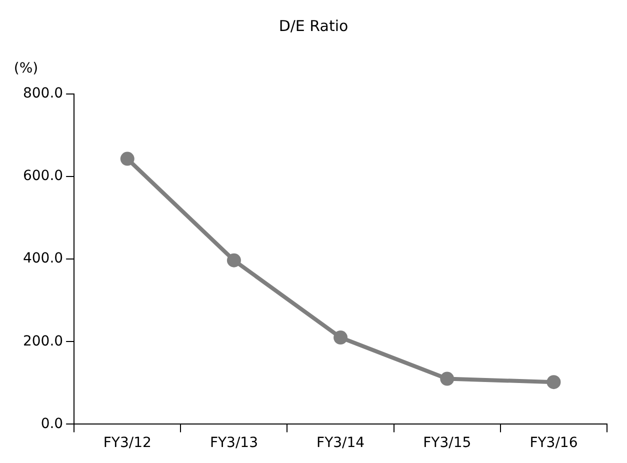  What do you see at coordinates (340, 443) in the screenshot?
I see `x-tick-label: FY3/14` at bounding box center [340, 443].